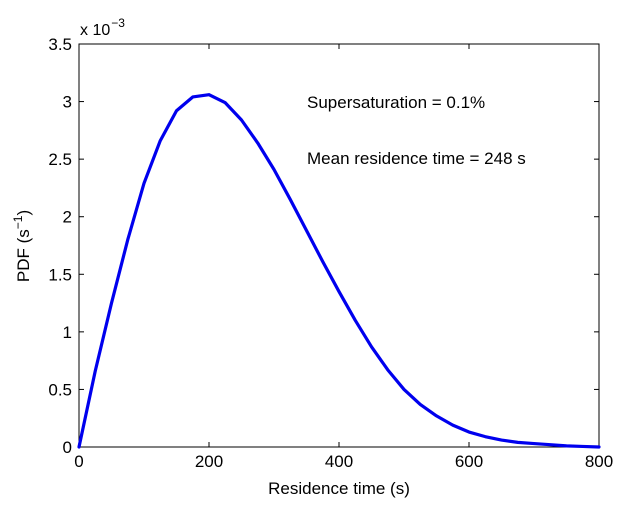  Describe the element at coordinates (23, 255) in the screenshot. I see `y-axis-label-main: PDF (s` at that location.